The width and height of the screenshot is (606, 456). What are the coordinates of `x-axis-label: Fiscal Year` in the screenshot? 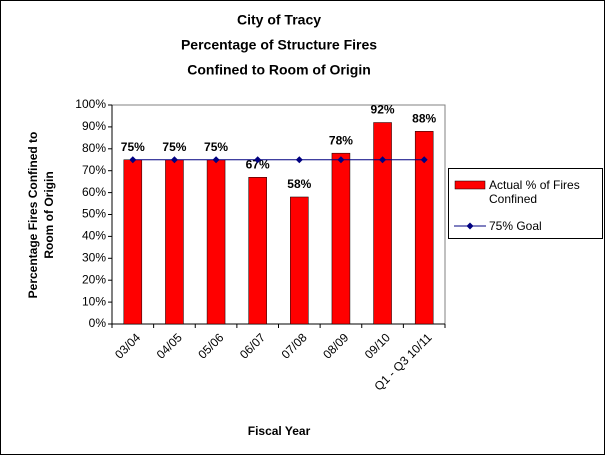 It's located at (279, 431).